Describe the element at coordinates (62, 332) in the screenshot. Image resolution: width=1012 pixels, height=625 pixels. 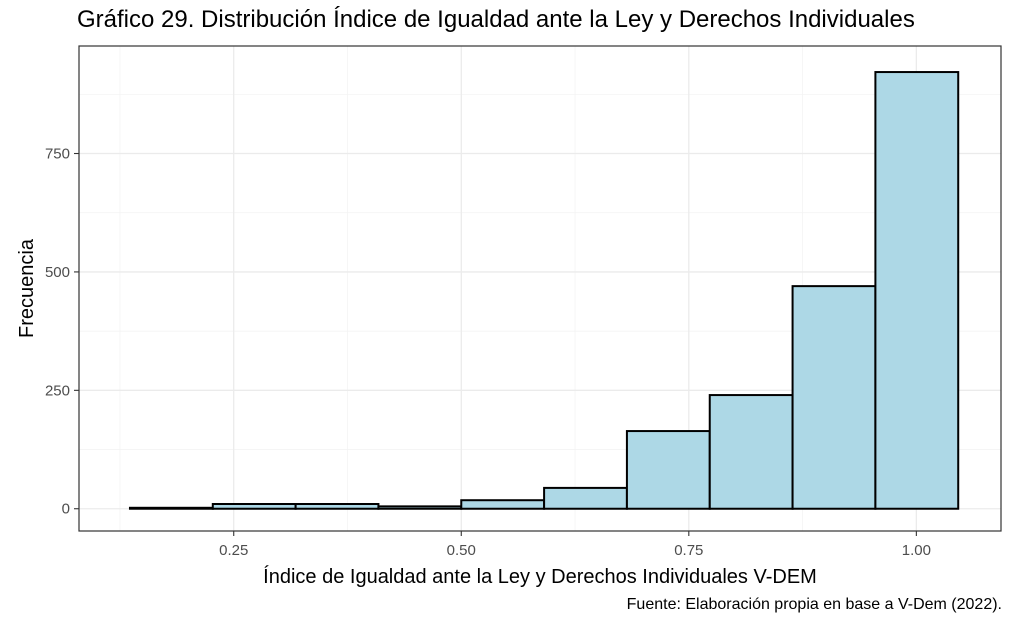
I see `y-axis-ticks: 0 250 500 750` at that location.